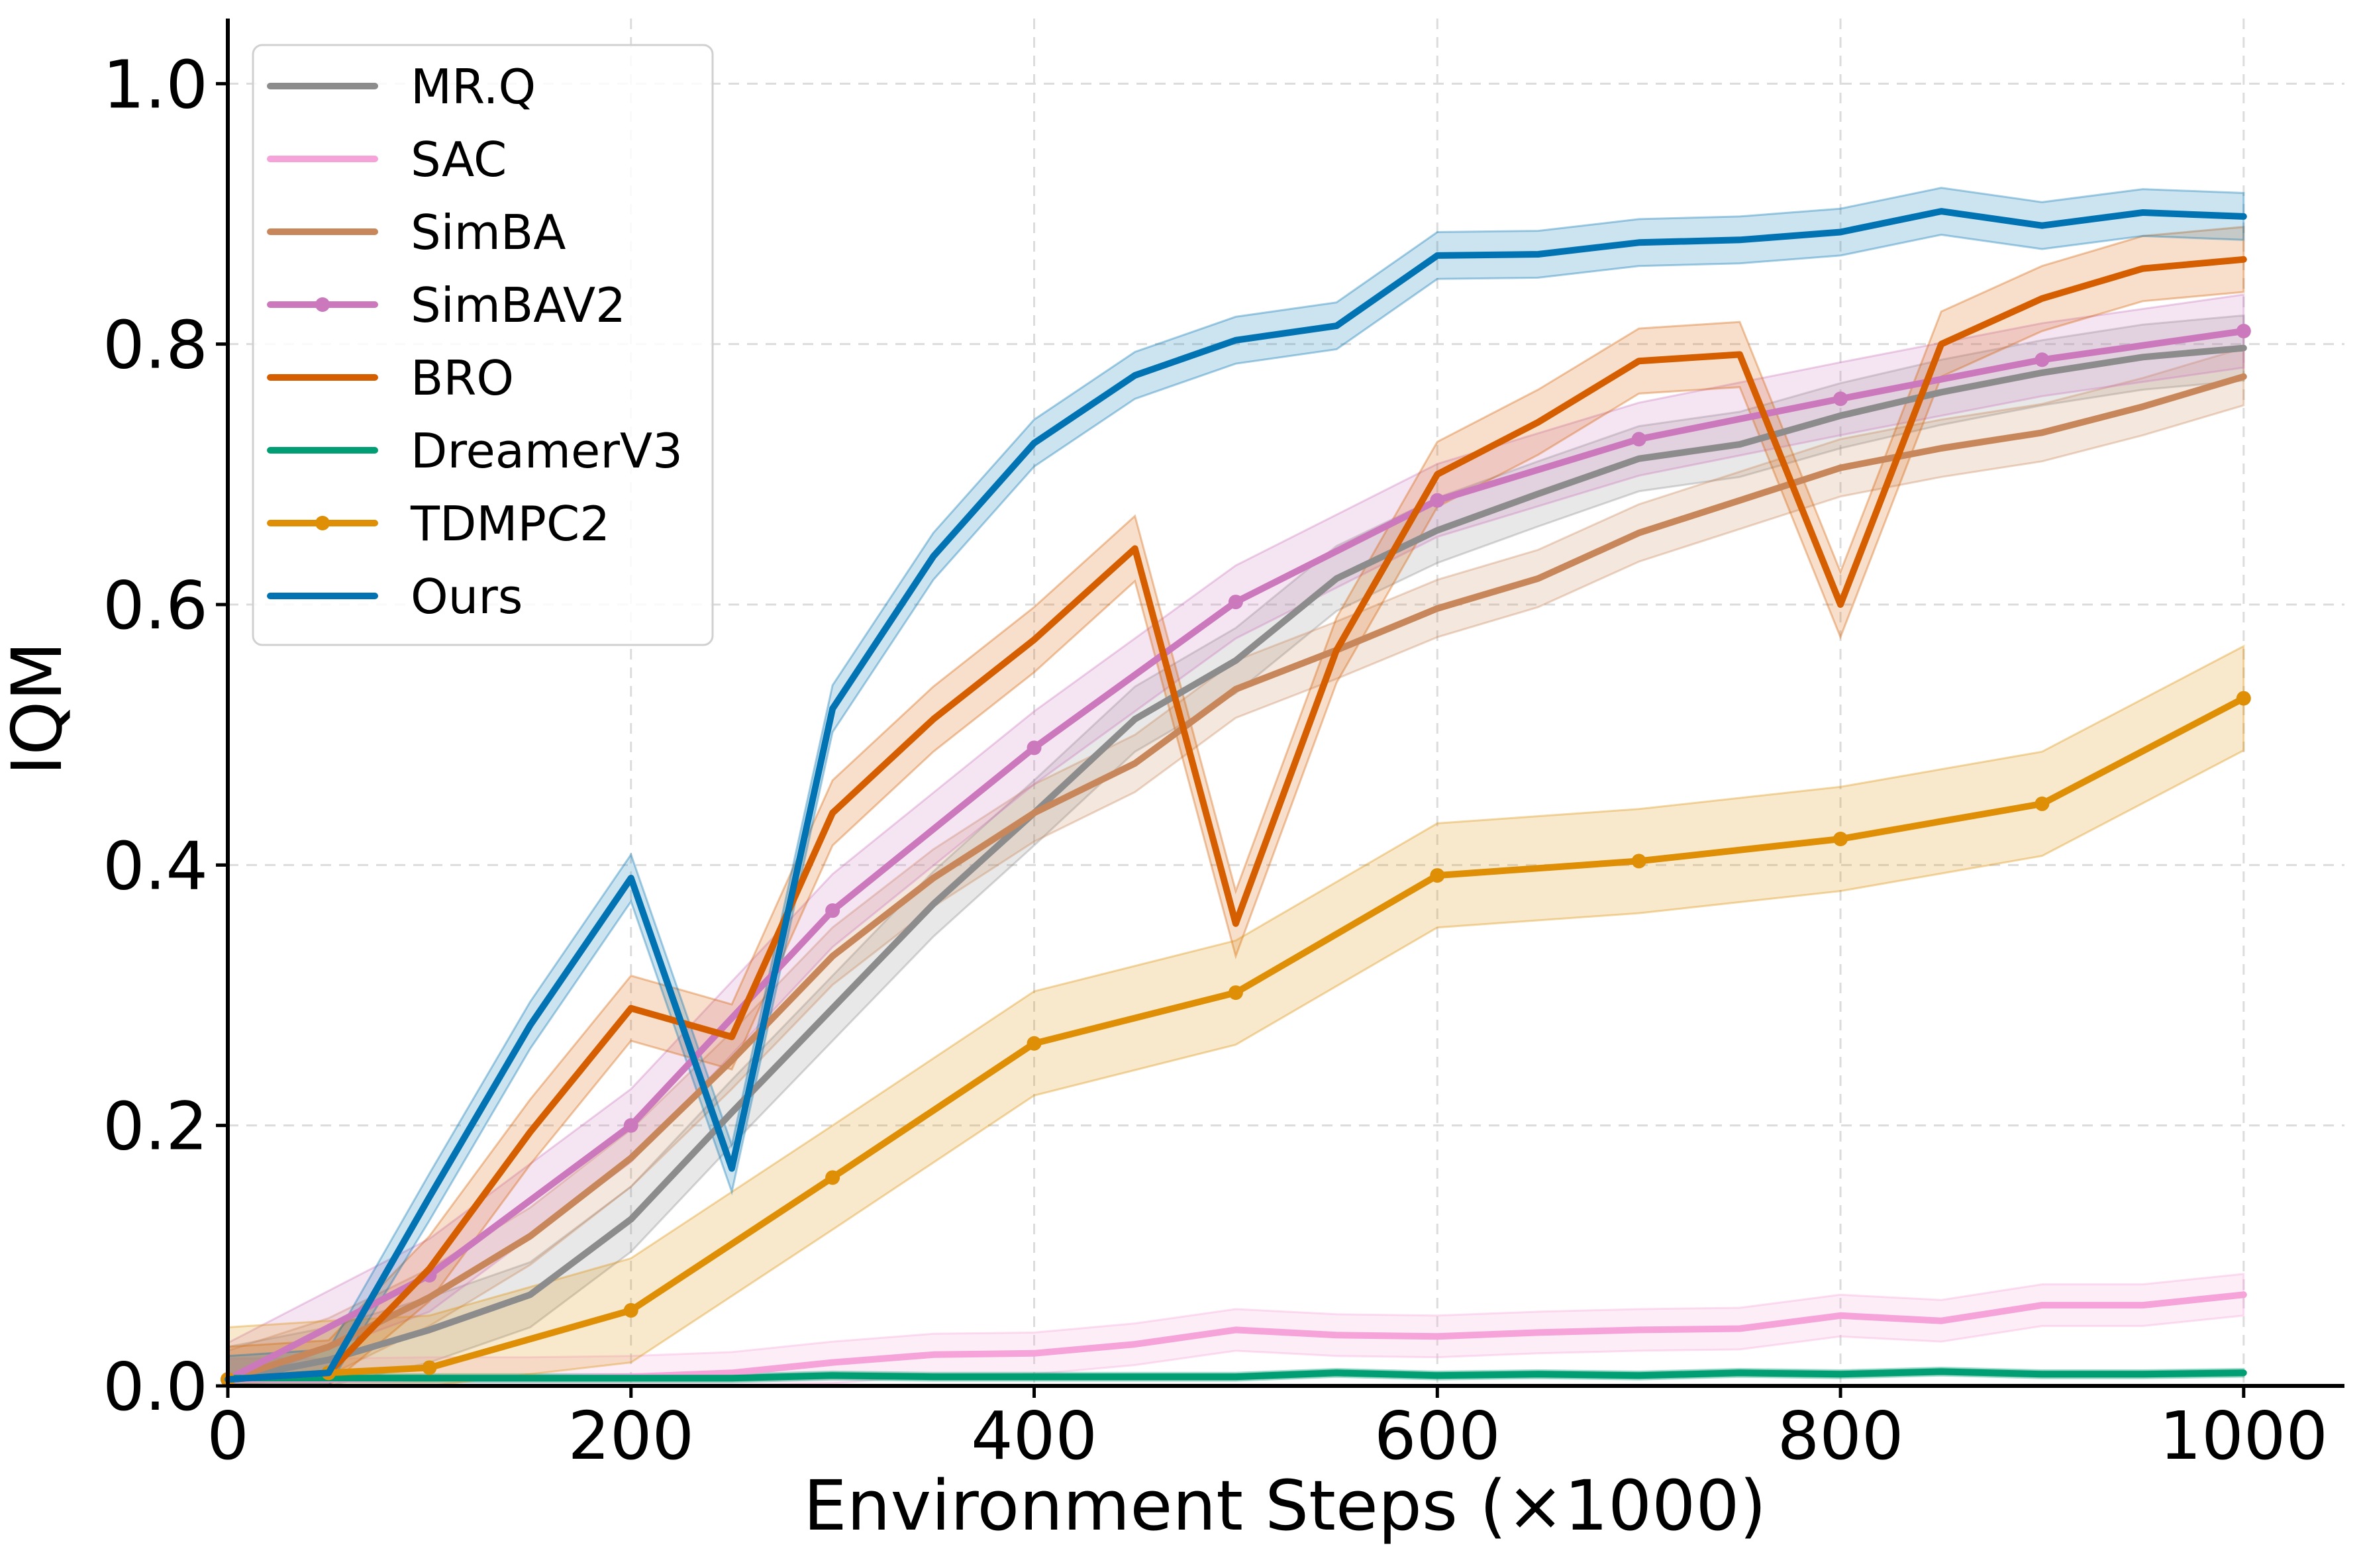 The width and height of the screenshot is (2363, 1568). I want to click on x-tick-label: 800, so click(1841, 1436).